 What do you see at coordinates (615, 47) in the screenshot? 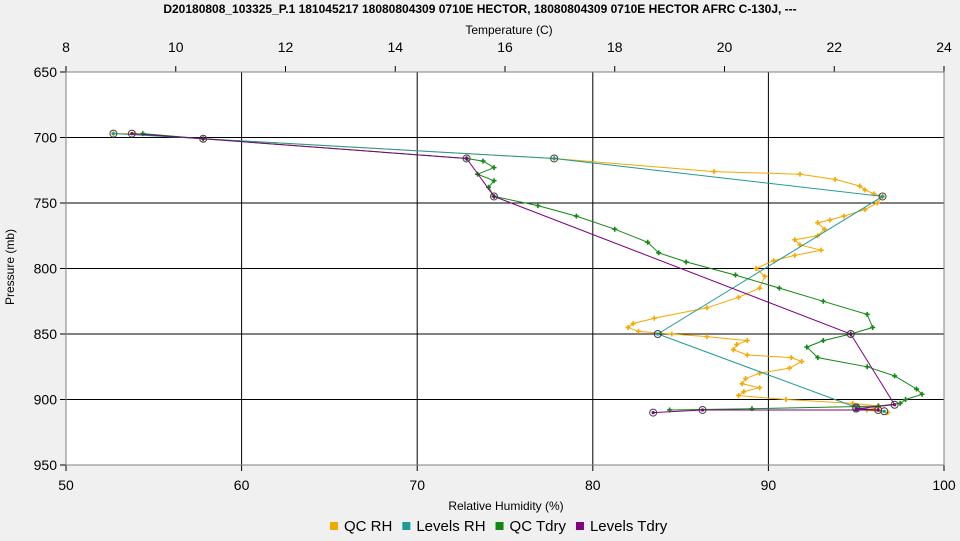
I see `tick-label-x-top-5: 18` at bounding box center [615, 47].